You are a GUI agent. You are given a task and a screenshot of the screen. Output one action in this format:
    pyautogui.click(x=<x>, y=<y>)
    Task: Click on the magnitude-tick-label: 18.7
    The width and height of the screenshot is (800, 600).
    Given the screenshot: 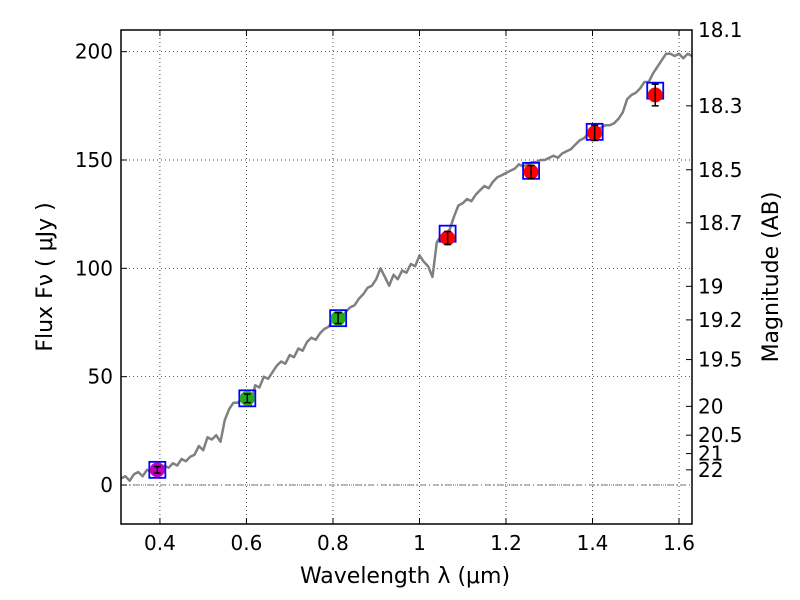 What is the action you would take?
    pyautogui.click(x=720, y=223)
    